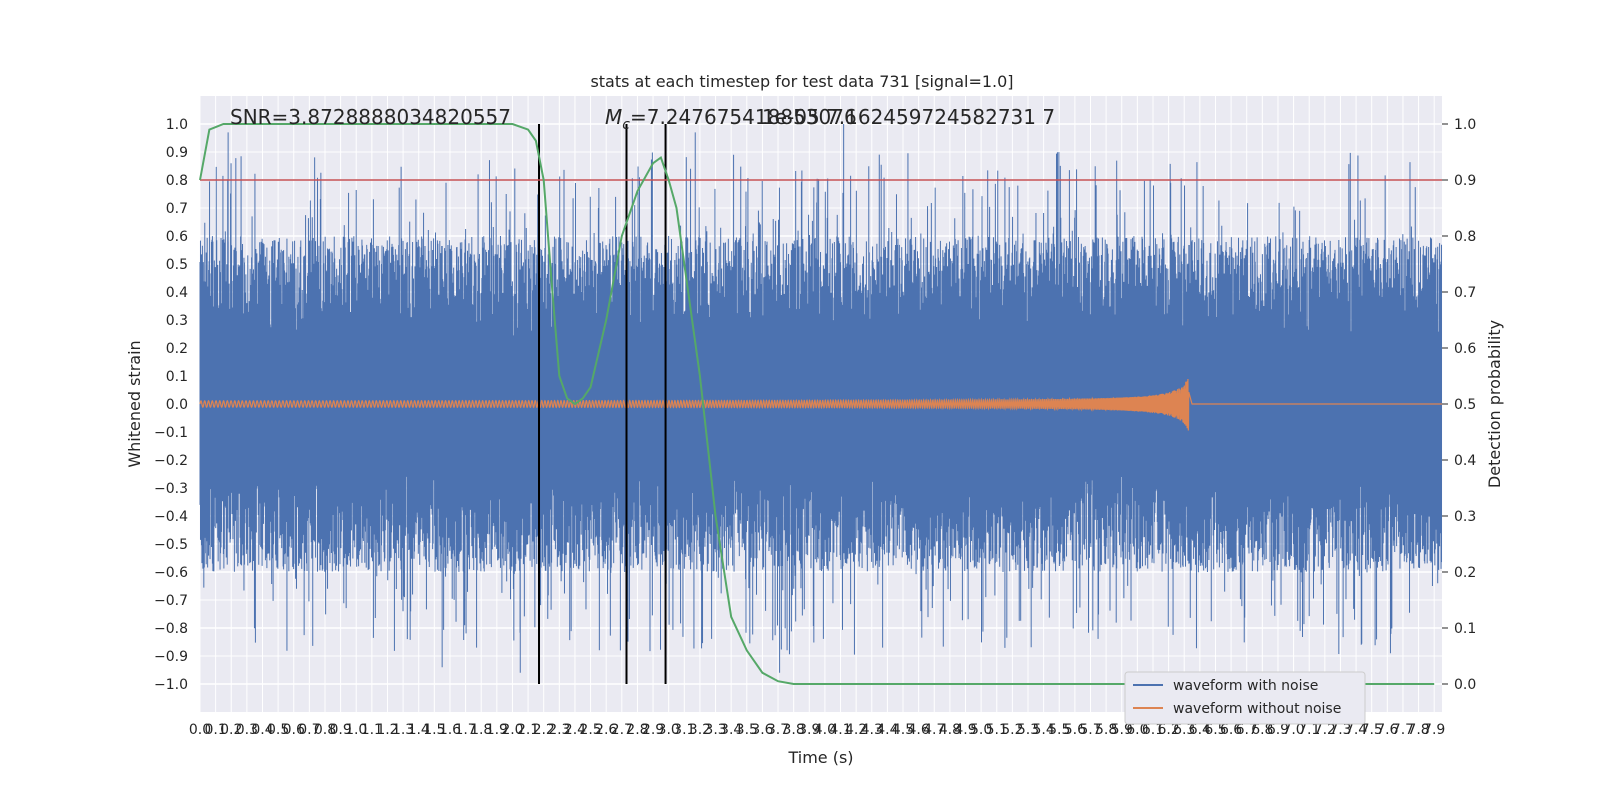  What do you see at coordinates (215, 730) in the screenshot?
I see `x-tick-label: 0.1` at bounding box center [215, 730].